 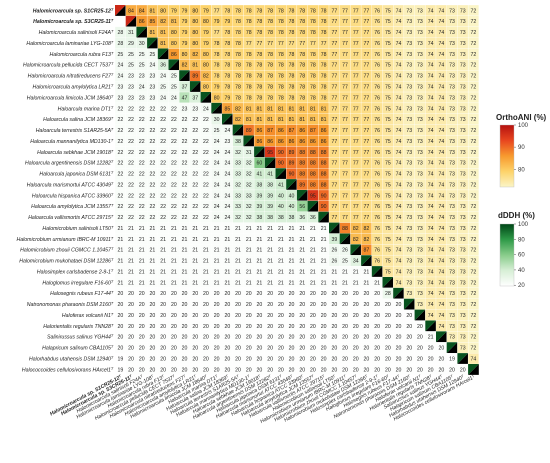 I want to click on cell-value: 81, so click(x=324, y=109).